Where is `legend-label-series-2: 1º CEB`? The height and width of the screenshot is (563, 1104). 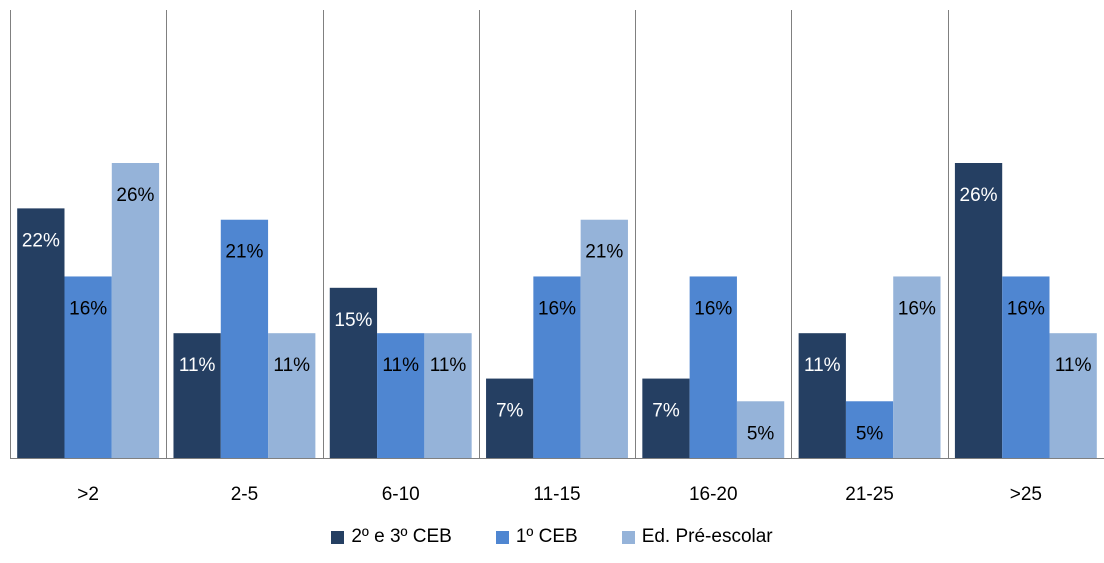
legend-label-series-2: 1º CEB is located at coordinates (546, 536).